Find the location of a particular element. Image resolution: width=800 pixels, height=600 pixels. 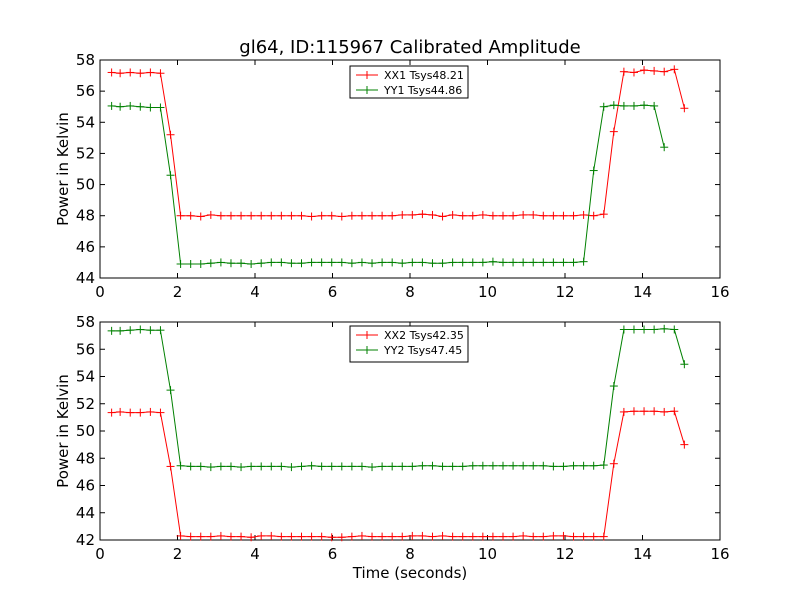

y-tick-label: 56 is located at coordinates (85, 91).